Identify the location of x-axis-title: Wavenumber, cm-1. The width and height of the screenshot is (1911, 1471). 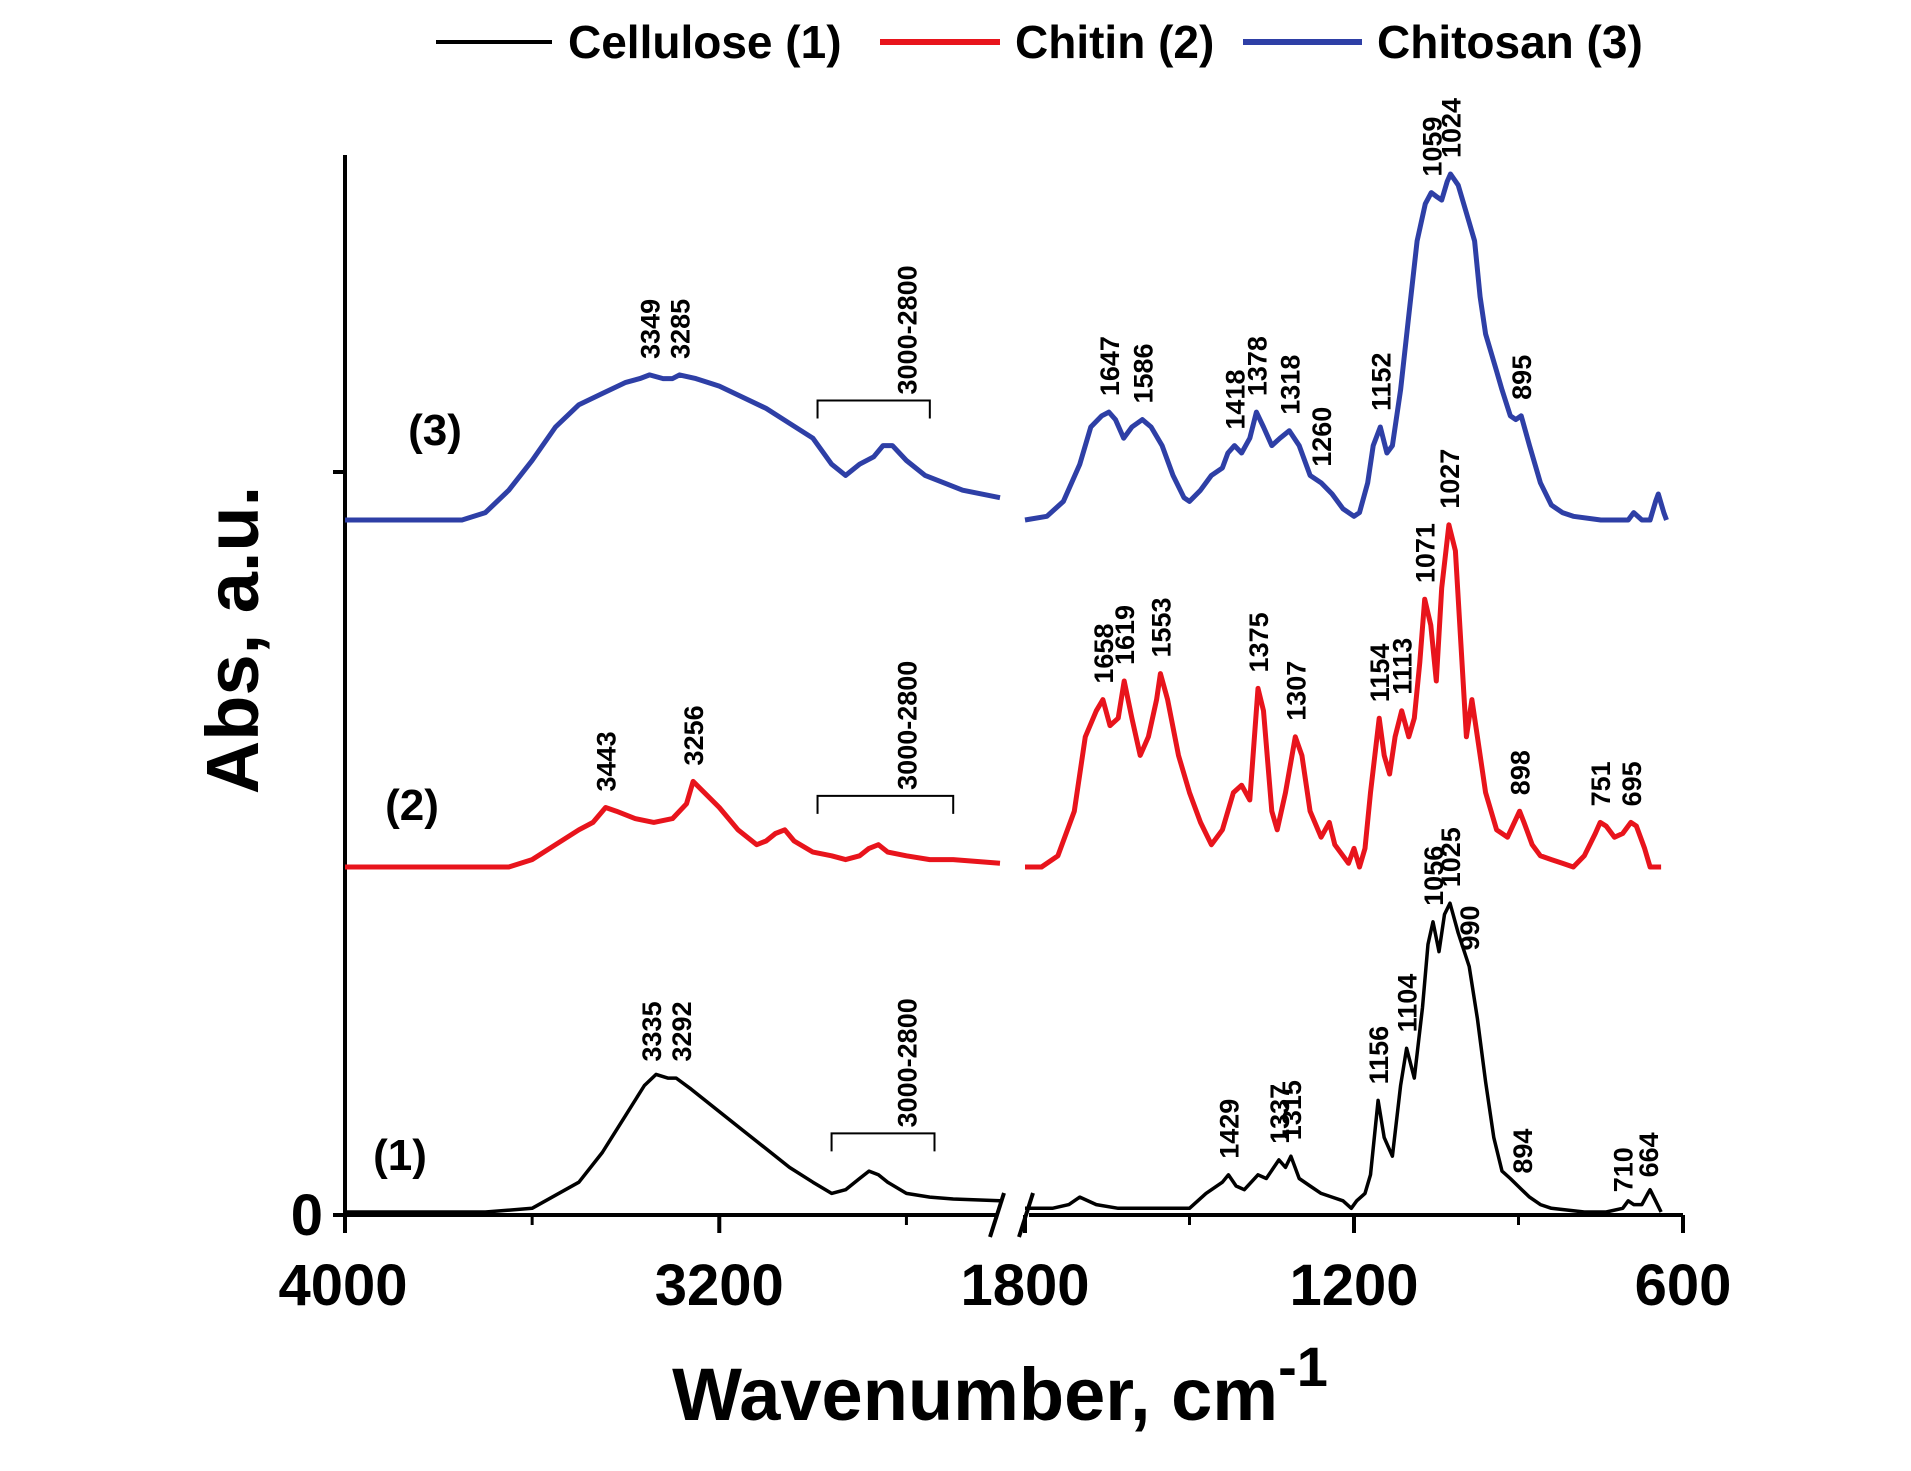
(1000, 1385).